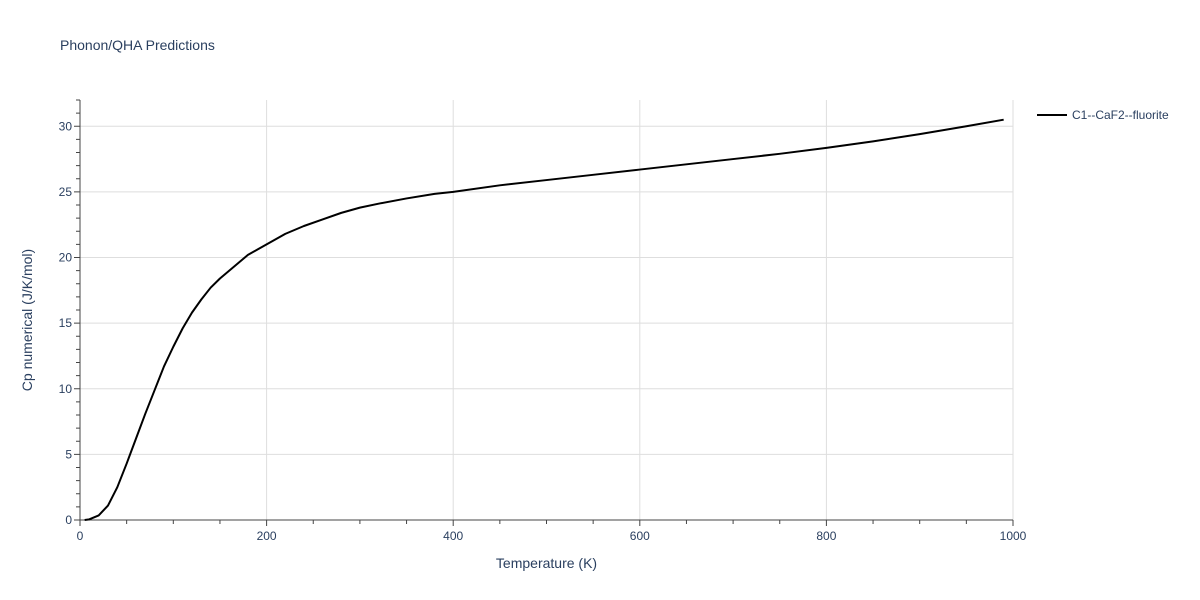 The height and width of the screenshot is (600, 1200). Describe the element at coordinates (66, 258) in the screenshot. I see `y-tick-label: 20` at that location.